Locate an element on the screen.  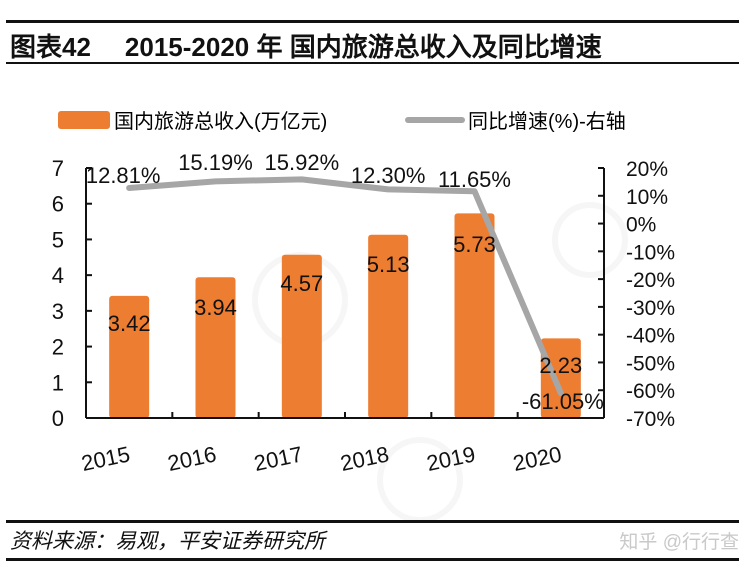
x-tick-label-2020: 2020 is located at coordinates (537, 458).